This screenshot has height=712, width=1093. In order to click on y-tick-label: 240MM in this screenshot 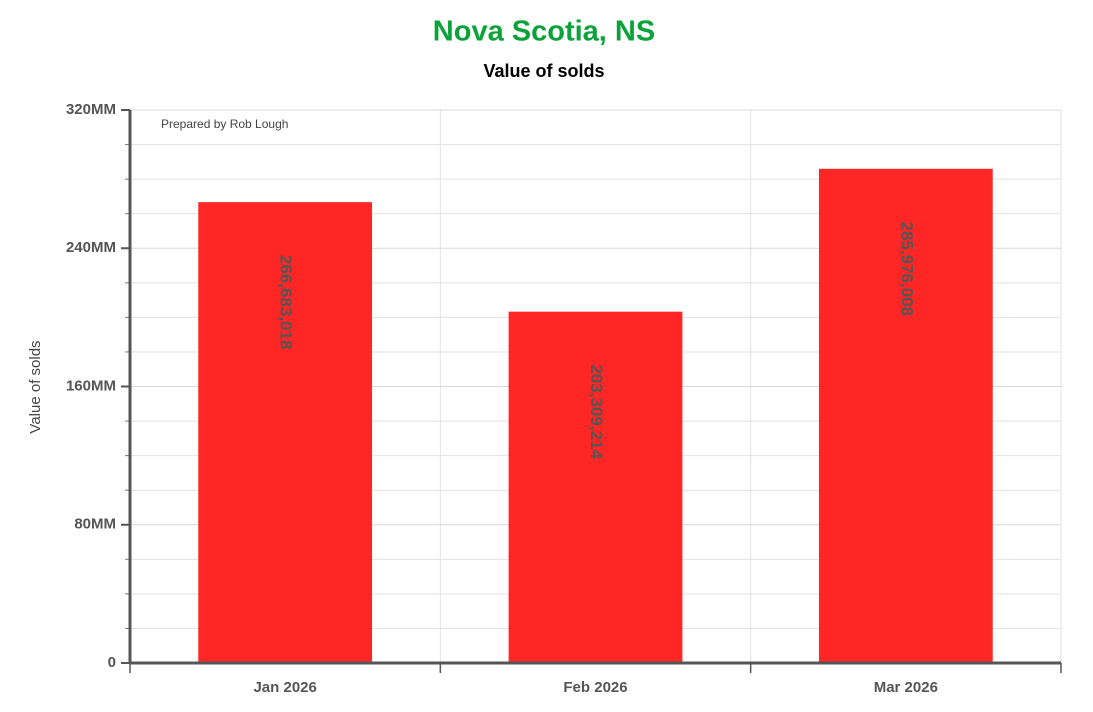, I will do `click(91, 247)`.